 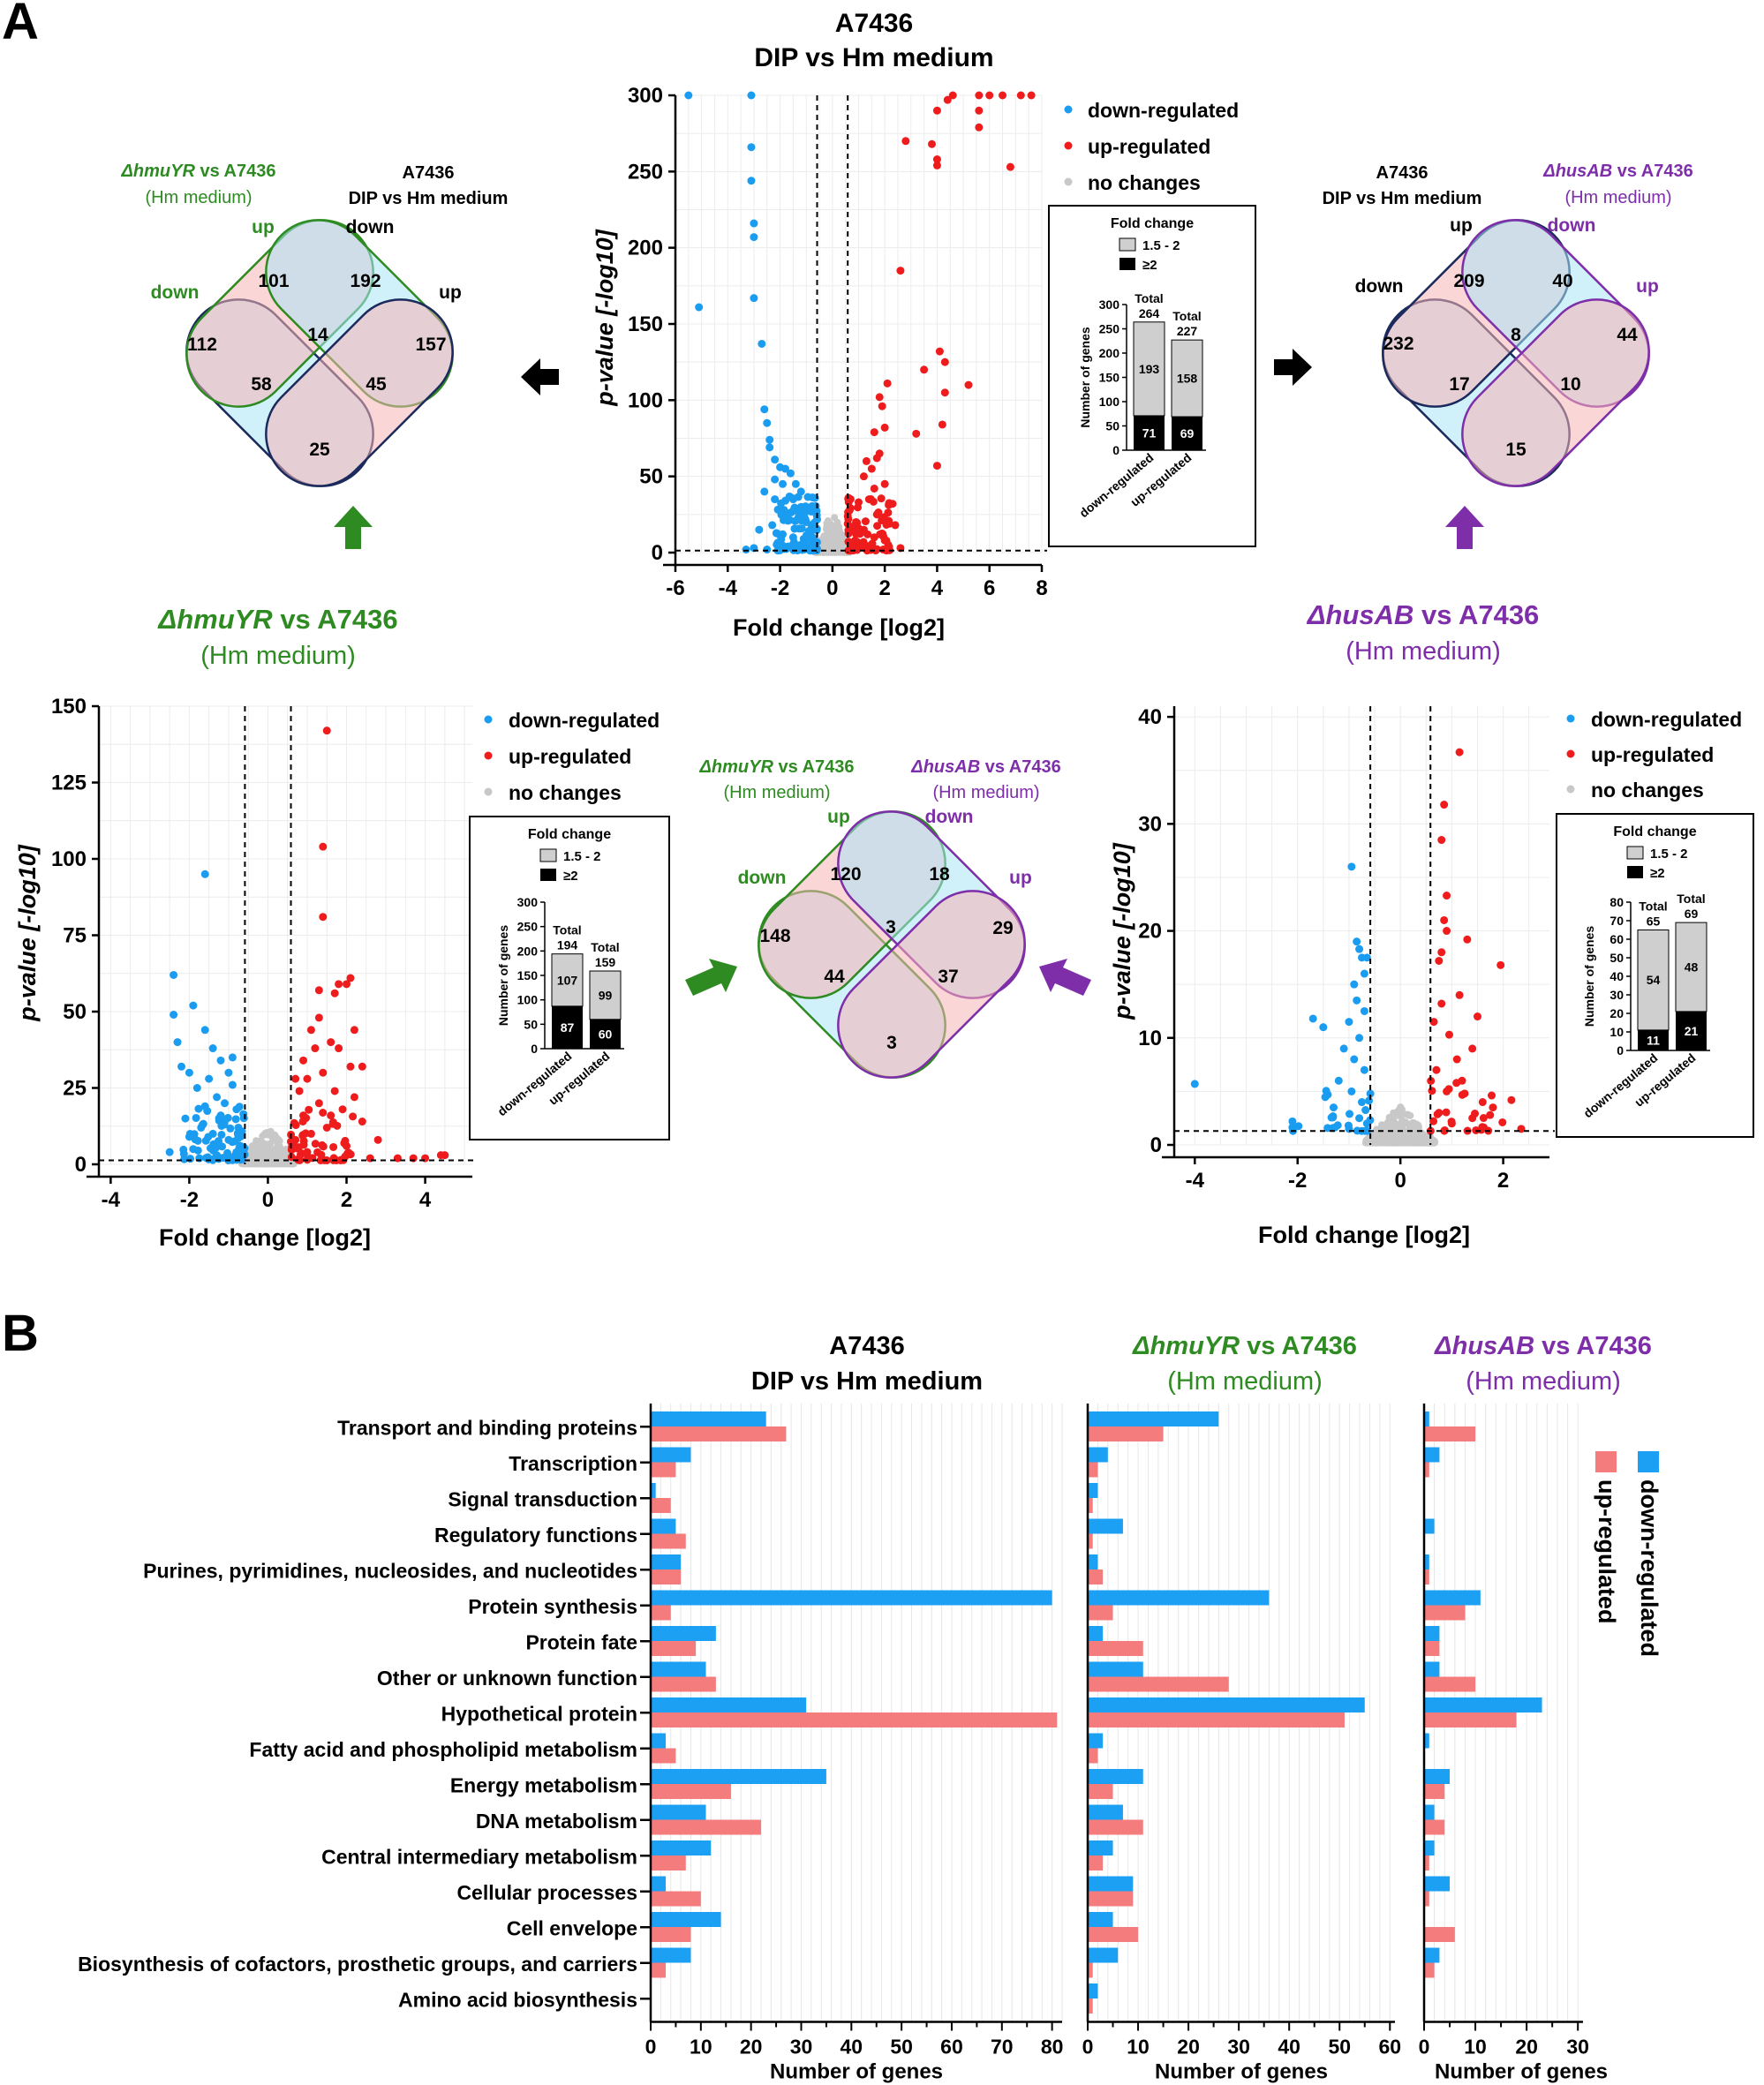 What do you see at coordinates (202, 345) in the screenshot?
I see `venn-left-n-down-a: 112` at bounding box center [202, 345].